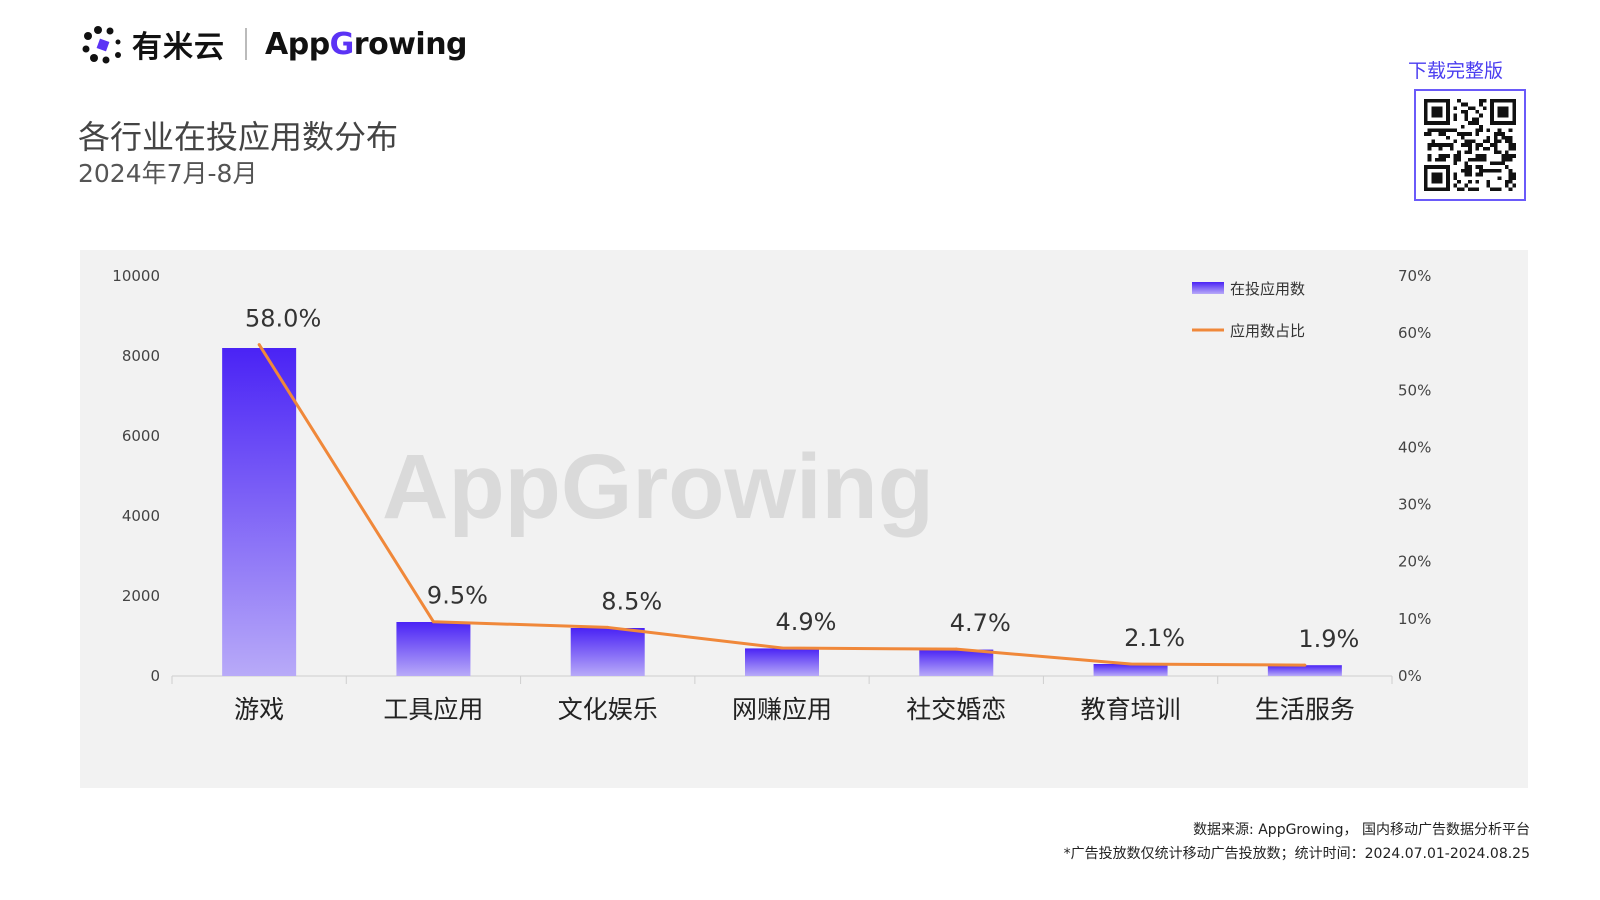  What do you see at coordinates (1410, 676) in the screenshot?
I see `y2-tick-label: 0%` at bounding box center [1410, 676].